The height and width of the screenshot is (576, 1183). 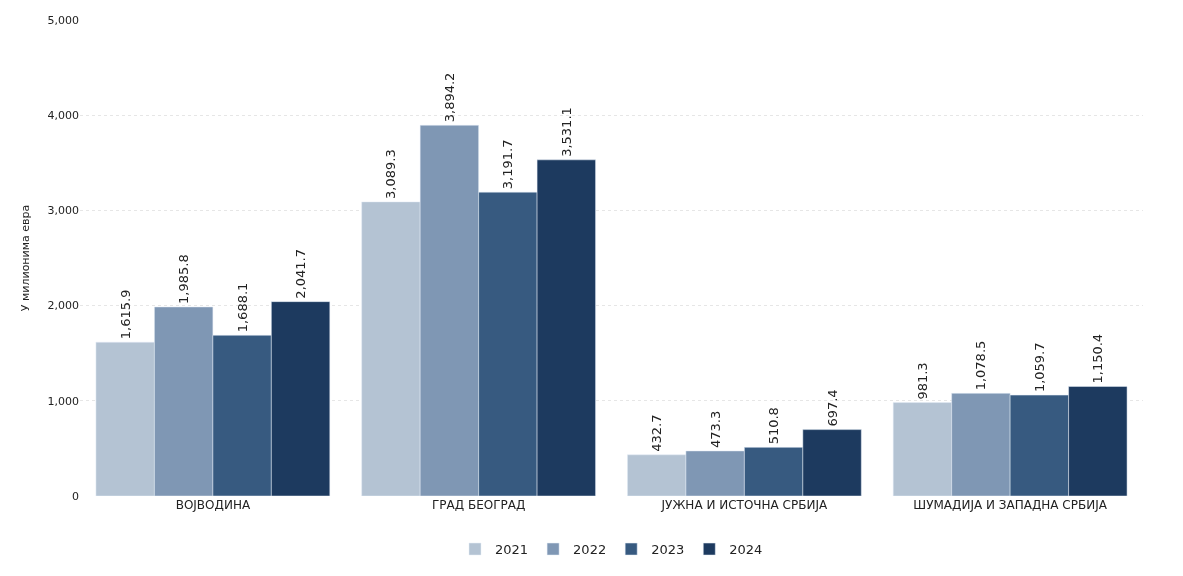 I want to click on text: 1,059.7, so click(x=1039, y=367).